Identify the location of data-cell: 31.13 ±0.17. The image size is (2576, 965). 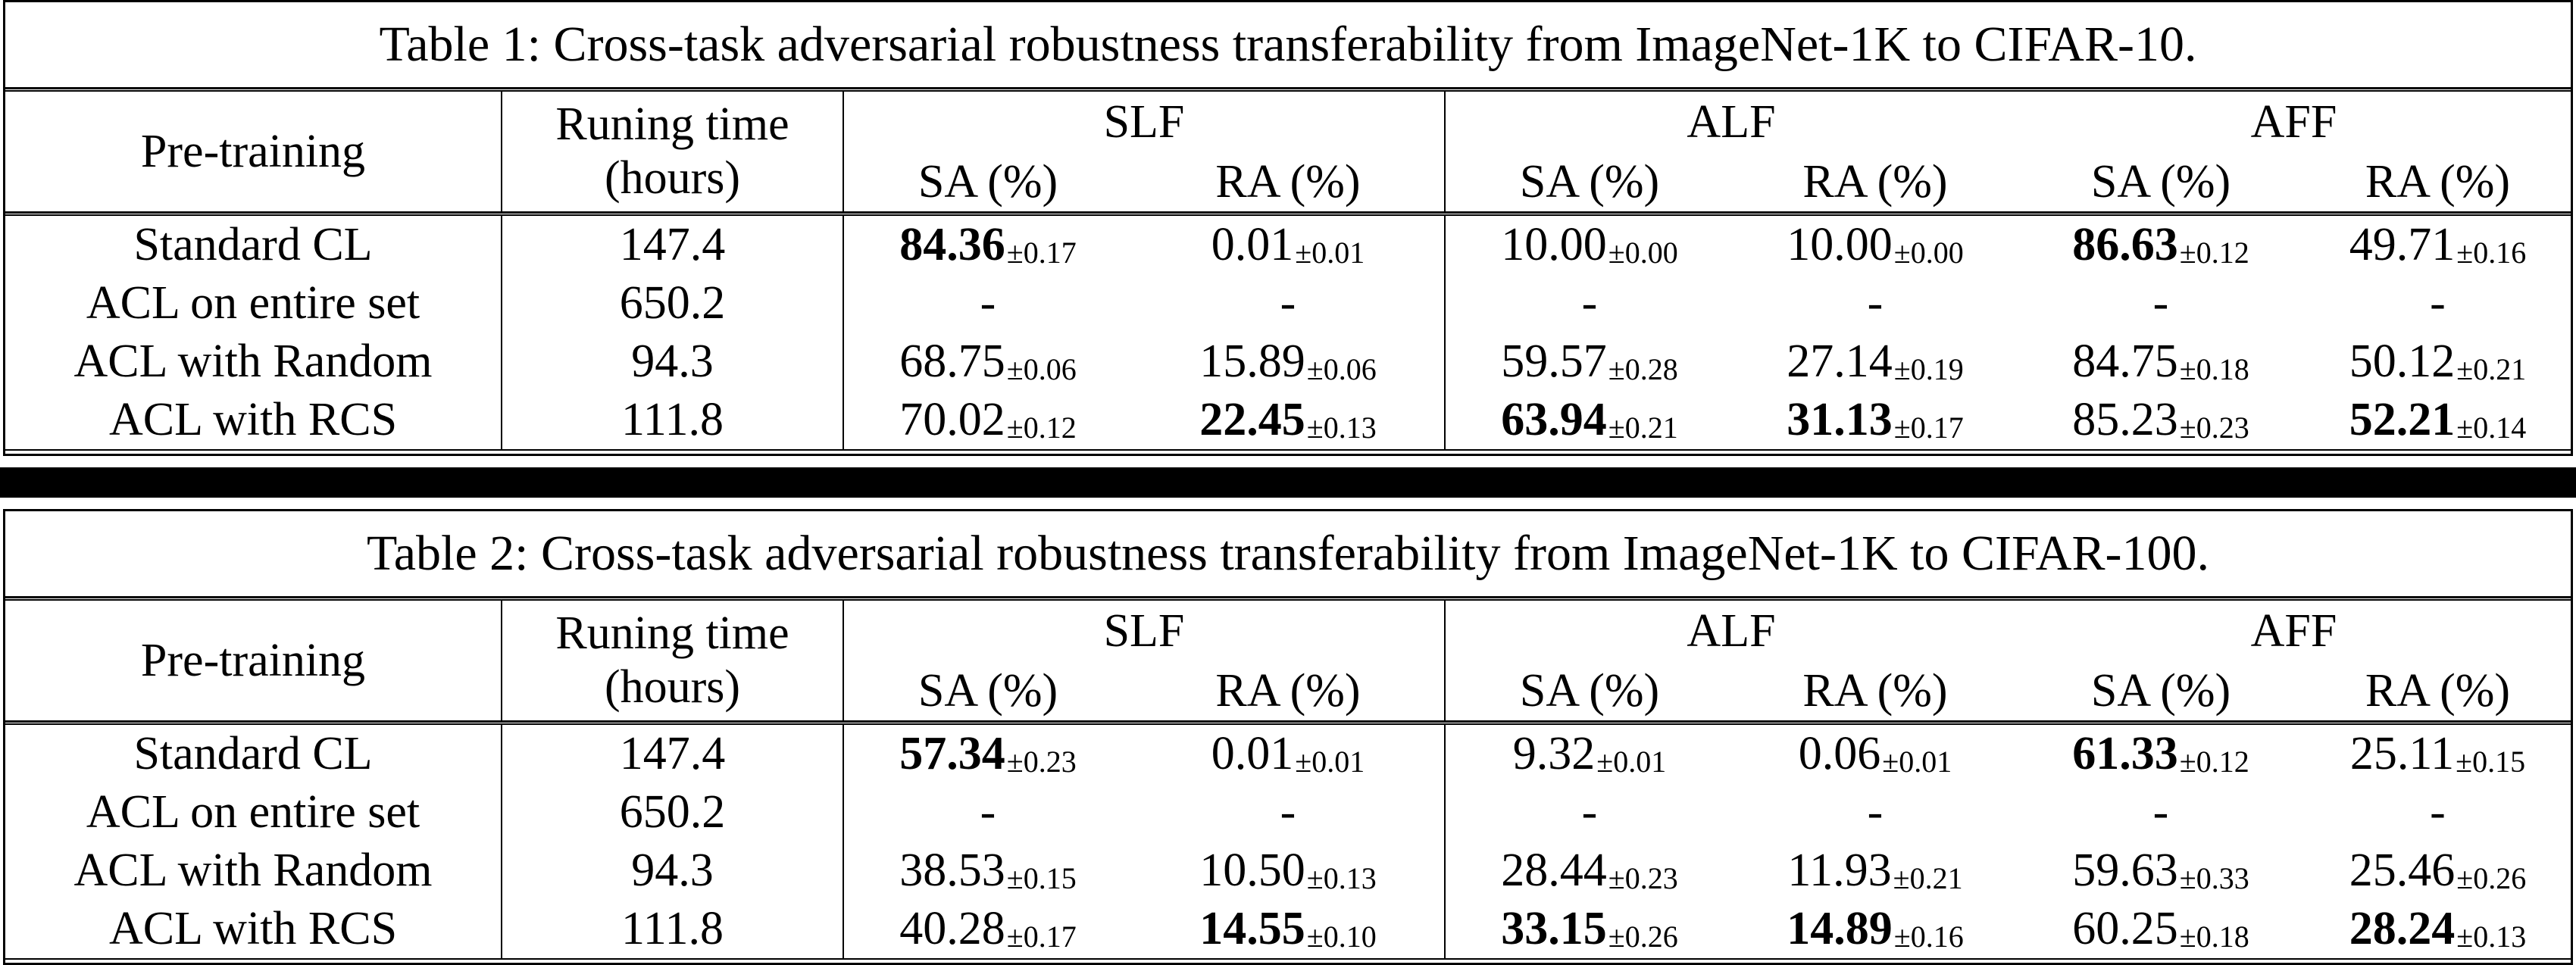
(1875, 420).